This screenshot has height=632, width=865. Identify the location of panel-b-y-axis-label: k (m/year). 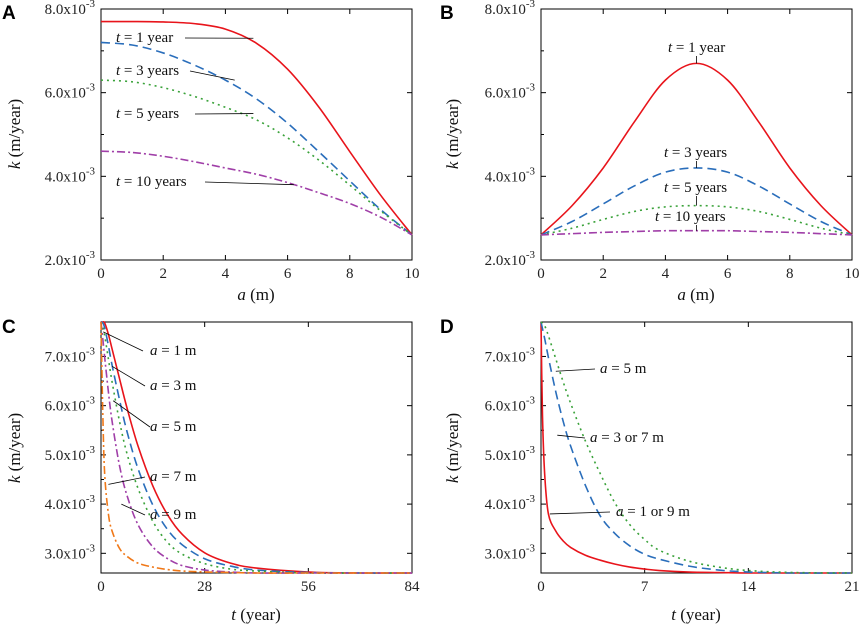
(452, 134).